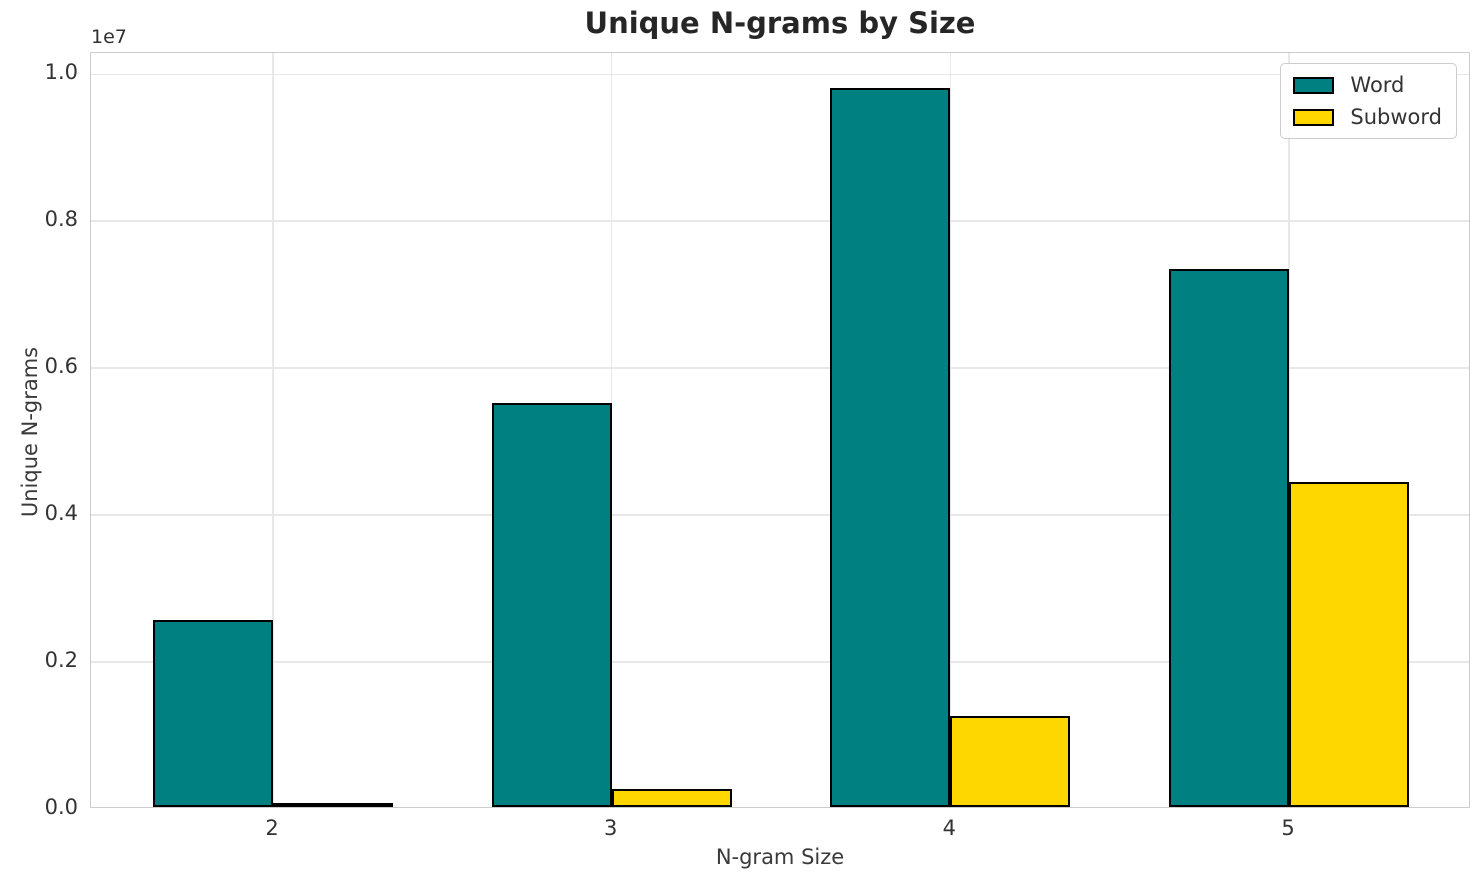  I want to click on x-tick-label: 5, so click(1288, 828).